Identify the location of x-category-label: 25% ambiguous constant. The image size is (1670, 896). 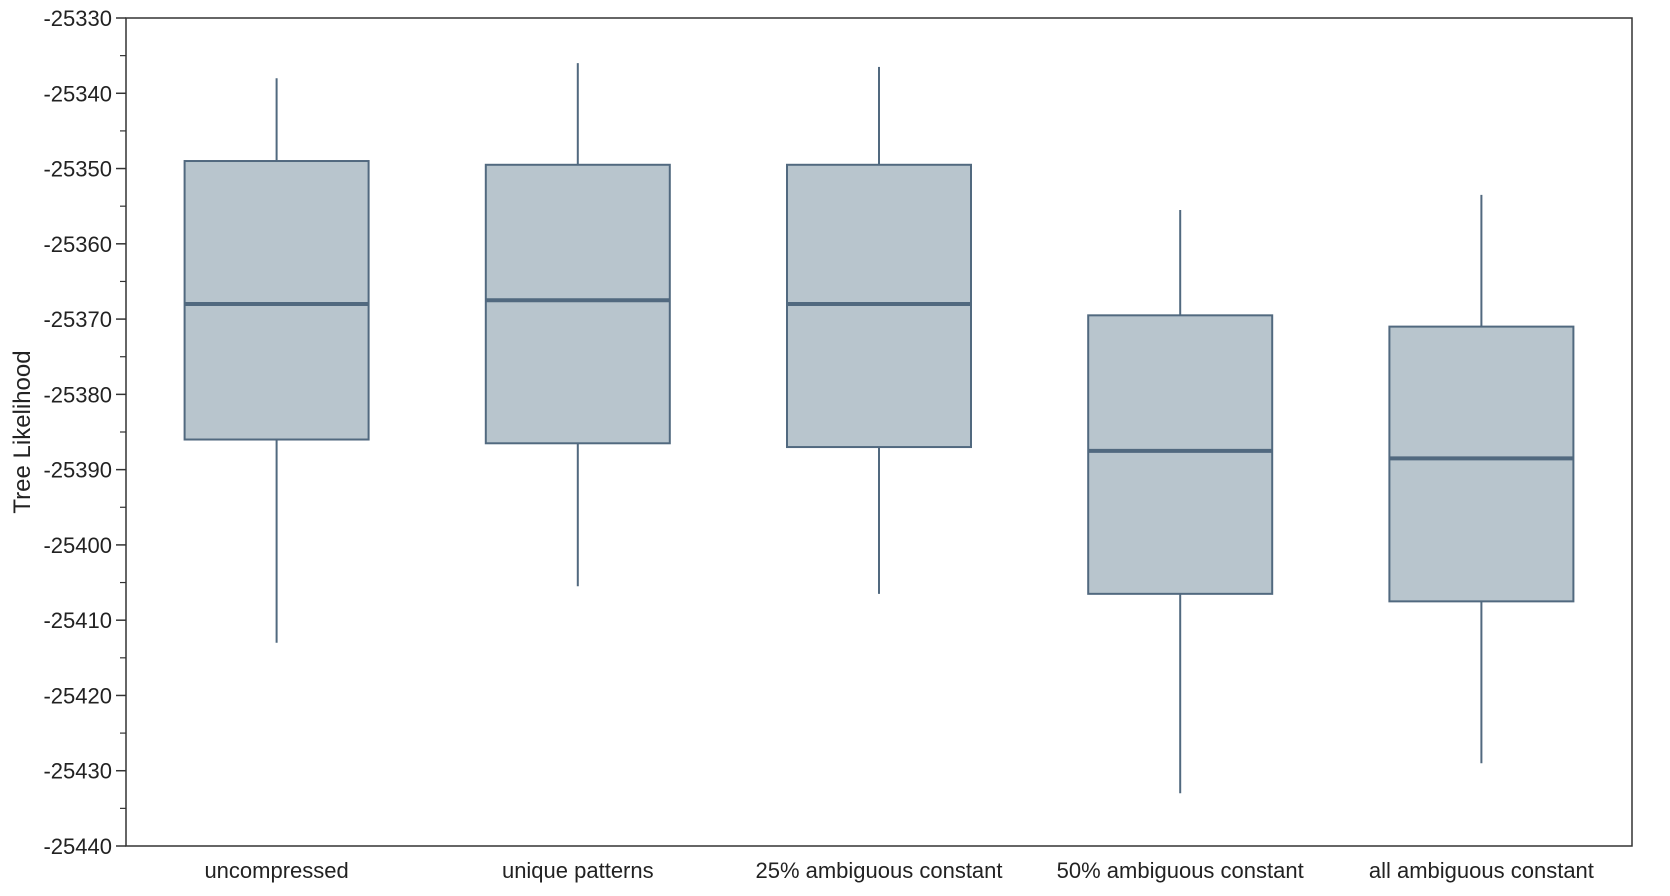
(878, 870).